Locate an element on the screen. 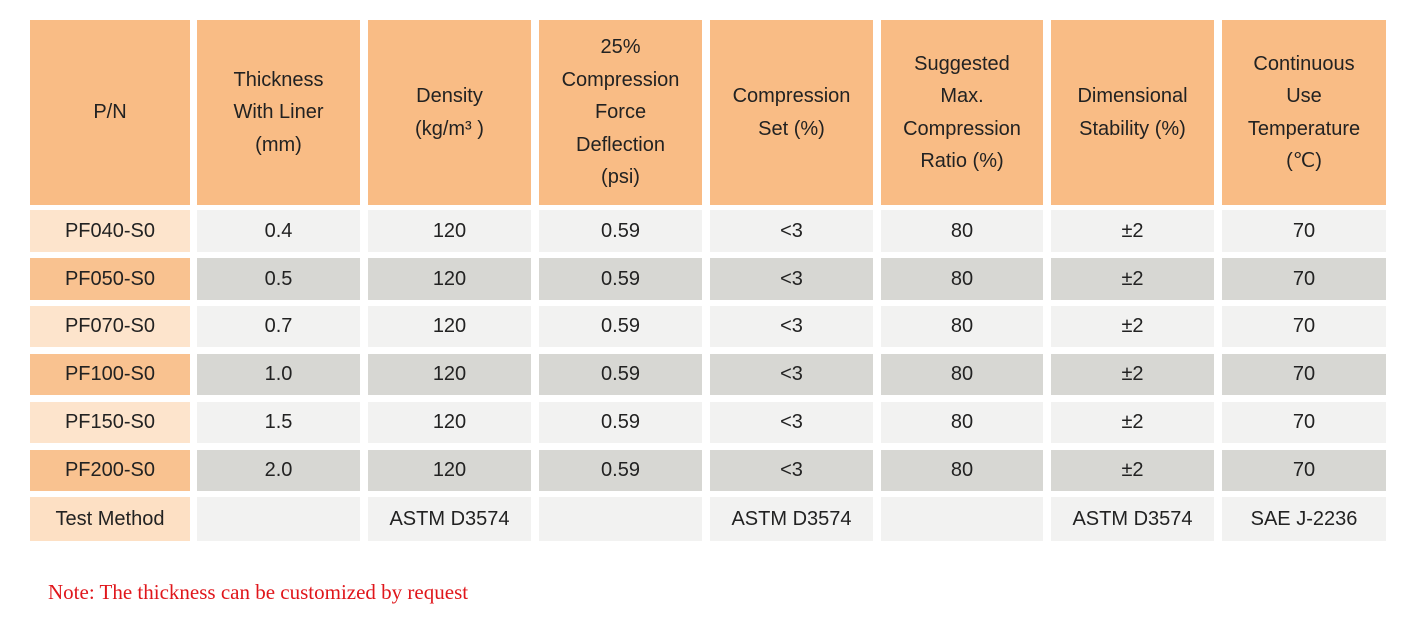 Image resolution: width=1409 pixels, height=620 pixels. header-cell: Dimensional Stability (%) is located at coordinates (1132, 112).